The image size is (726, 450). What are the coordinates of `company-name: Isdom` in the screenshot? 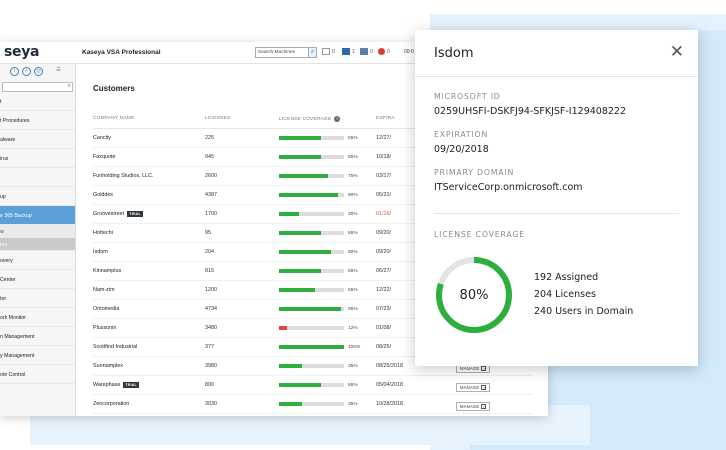 It's located at (149, 252).